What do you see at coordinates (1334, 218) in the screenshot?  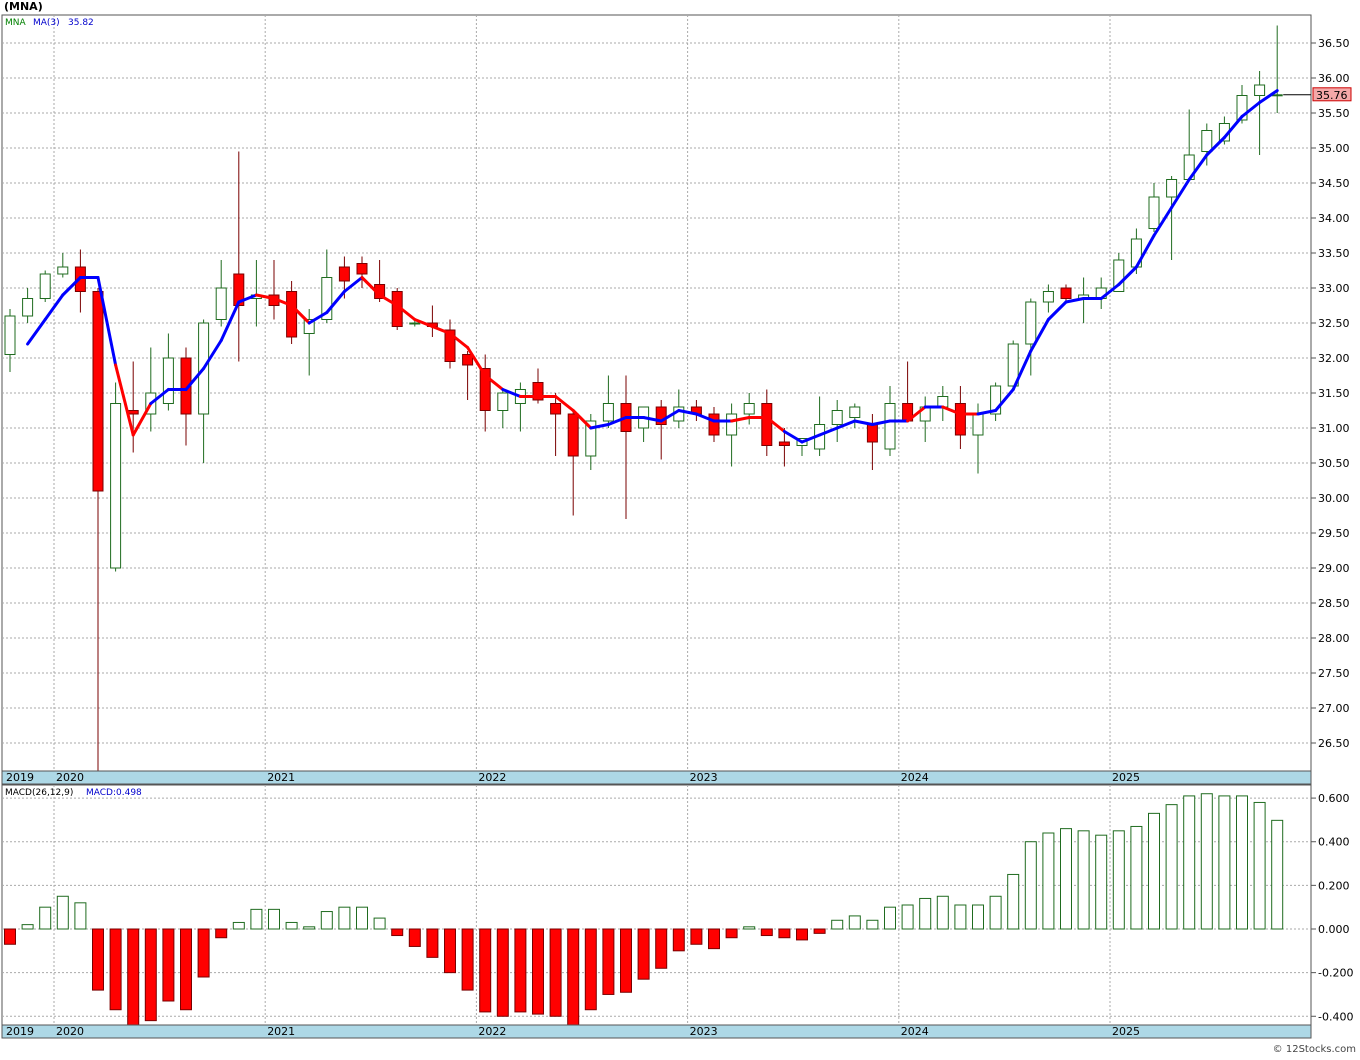 I see `price-y-tick-label: 34.00` at bounding box center [1334, 218].